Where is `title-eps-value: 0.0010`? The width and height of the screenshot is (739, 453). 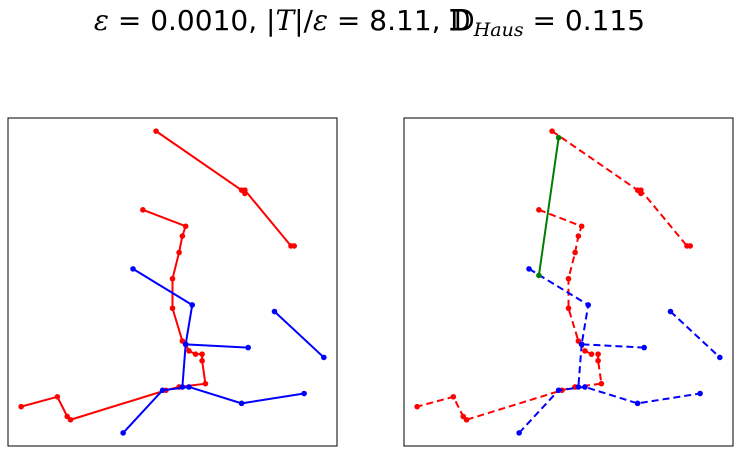
title-eps-value: 0.0010 is located at coordinates (199, 20).